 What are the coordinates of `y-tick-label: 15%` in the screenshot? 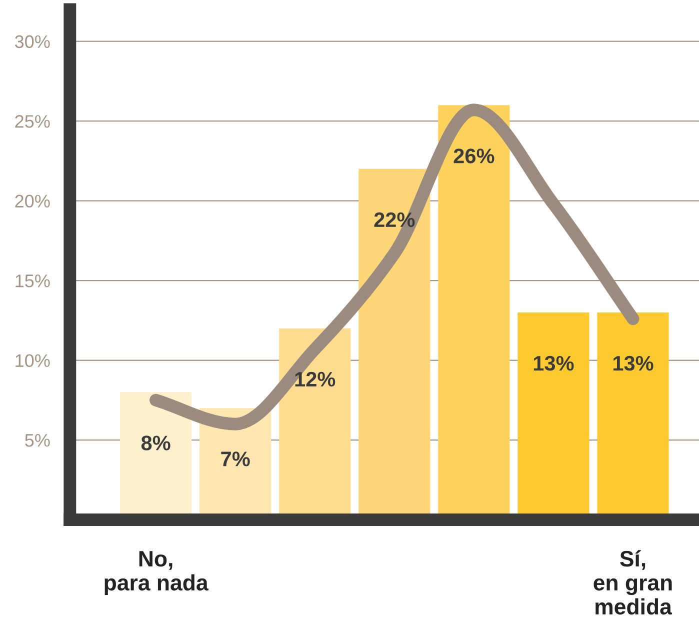 It's located at (33, 281).